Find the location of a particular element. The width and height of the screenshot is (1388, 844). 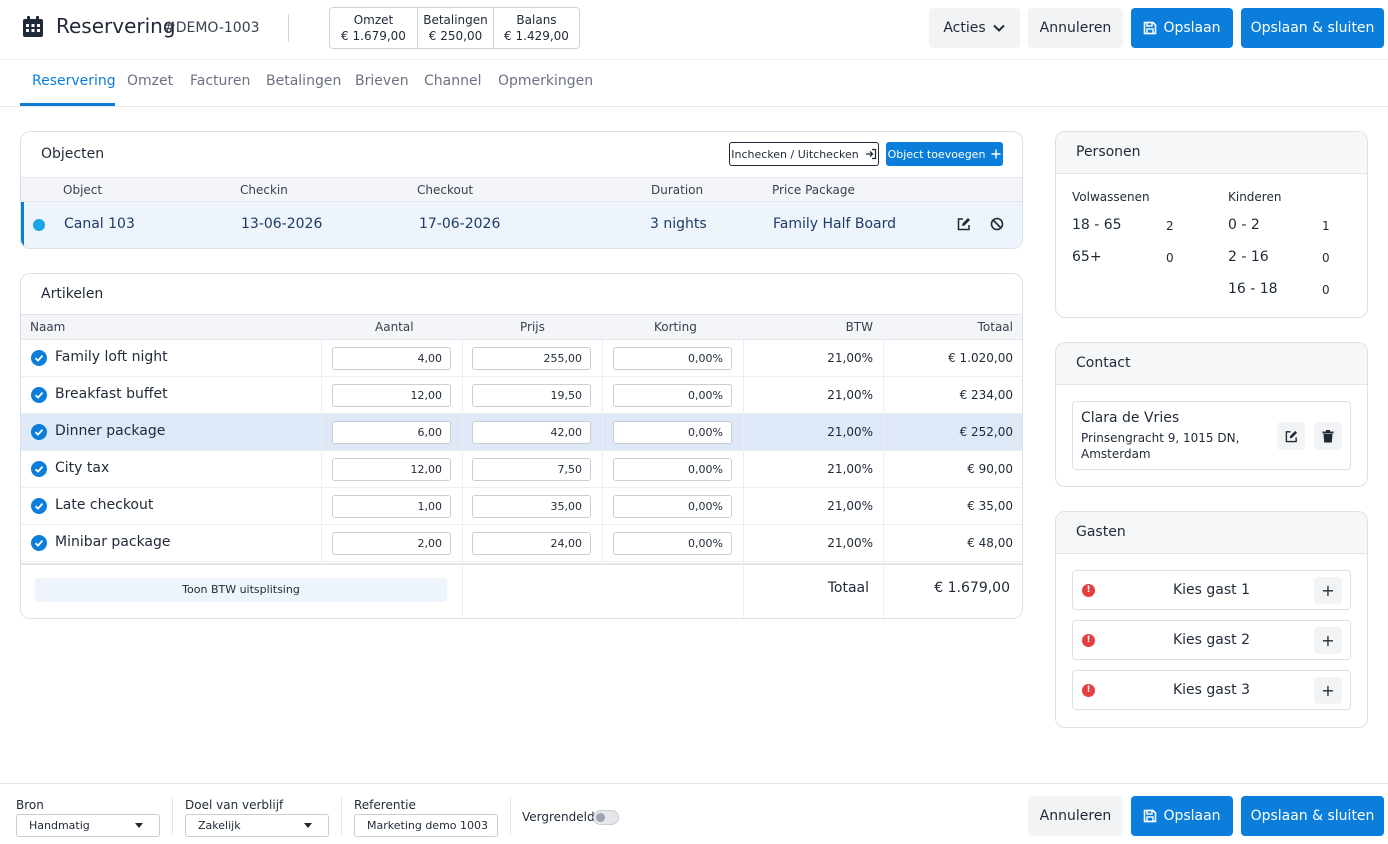

quantity-input: 4,00 is located at coordinates (391, 358).